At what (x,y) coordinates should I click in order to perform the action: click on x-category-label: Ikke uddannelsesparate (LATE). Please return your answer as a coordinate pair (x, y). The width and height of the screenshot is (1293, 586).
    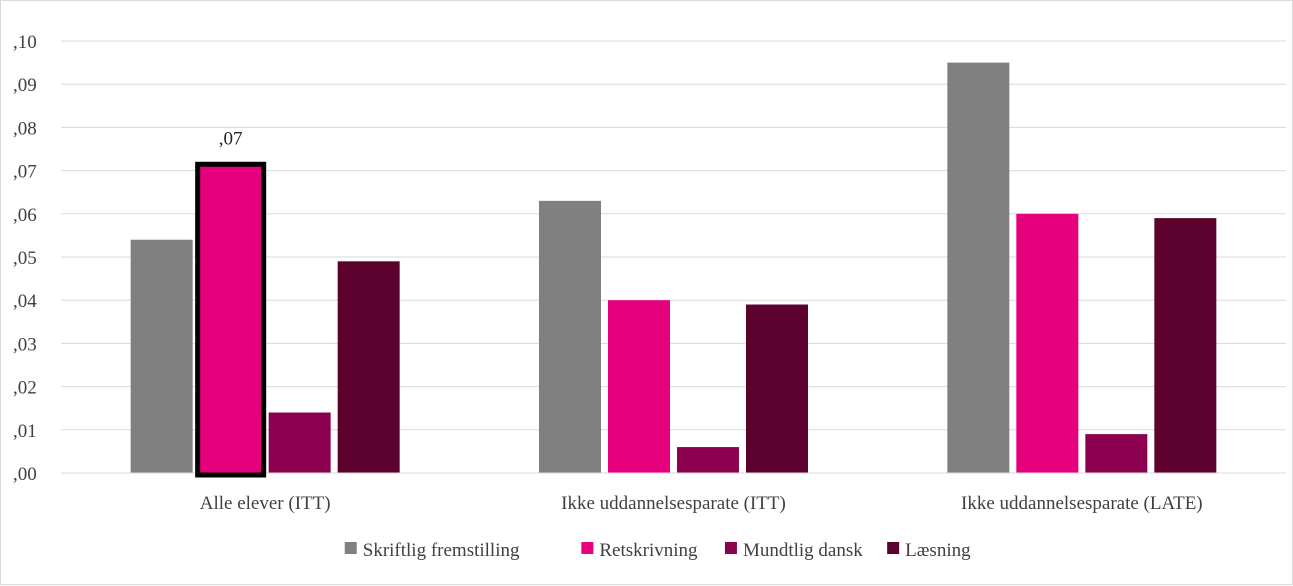
    Looking at the image, I should click on (1082, 503).